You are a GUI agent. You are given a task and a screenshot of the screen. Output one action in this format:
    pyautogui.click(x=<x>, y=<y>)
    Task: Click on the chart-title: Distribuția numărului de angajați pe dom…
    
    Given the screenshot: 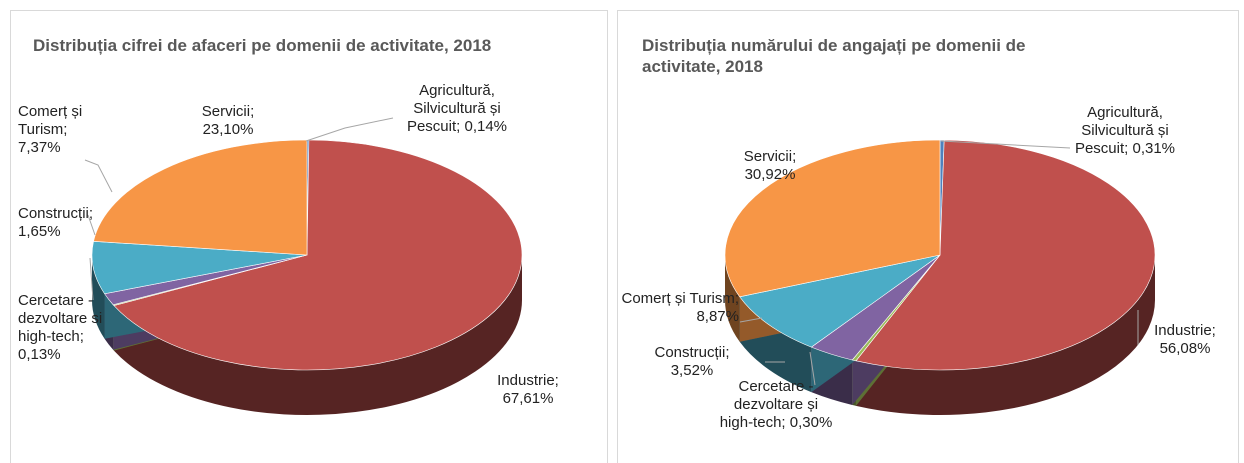 What is the action you would take?
    pyautogui.click(x=834, y=56)
    